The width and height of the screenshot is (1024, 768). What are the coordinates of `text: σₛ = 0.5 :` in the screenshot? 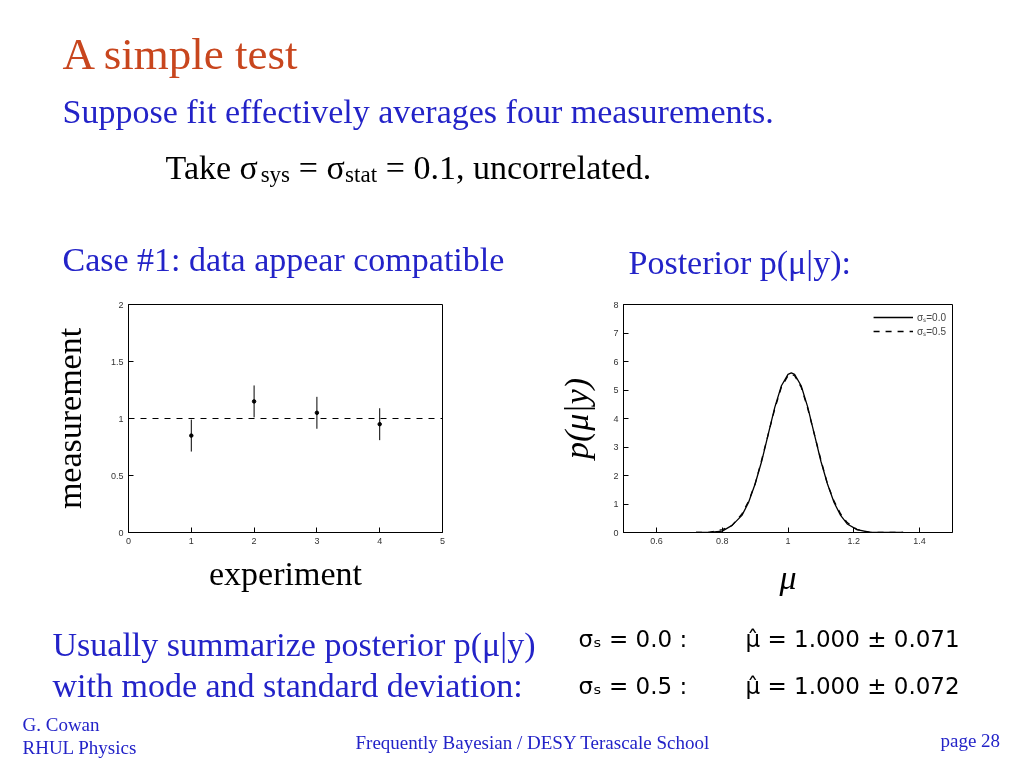 It's located at (633, 685).